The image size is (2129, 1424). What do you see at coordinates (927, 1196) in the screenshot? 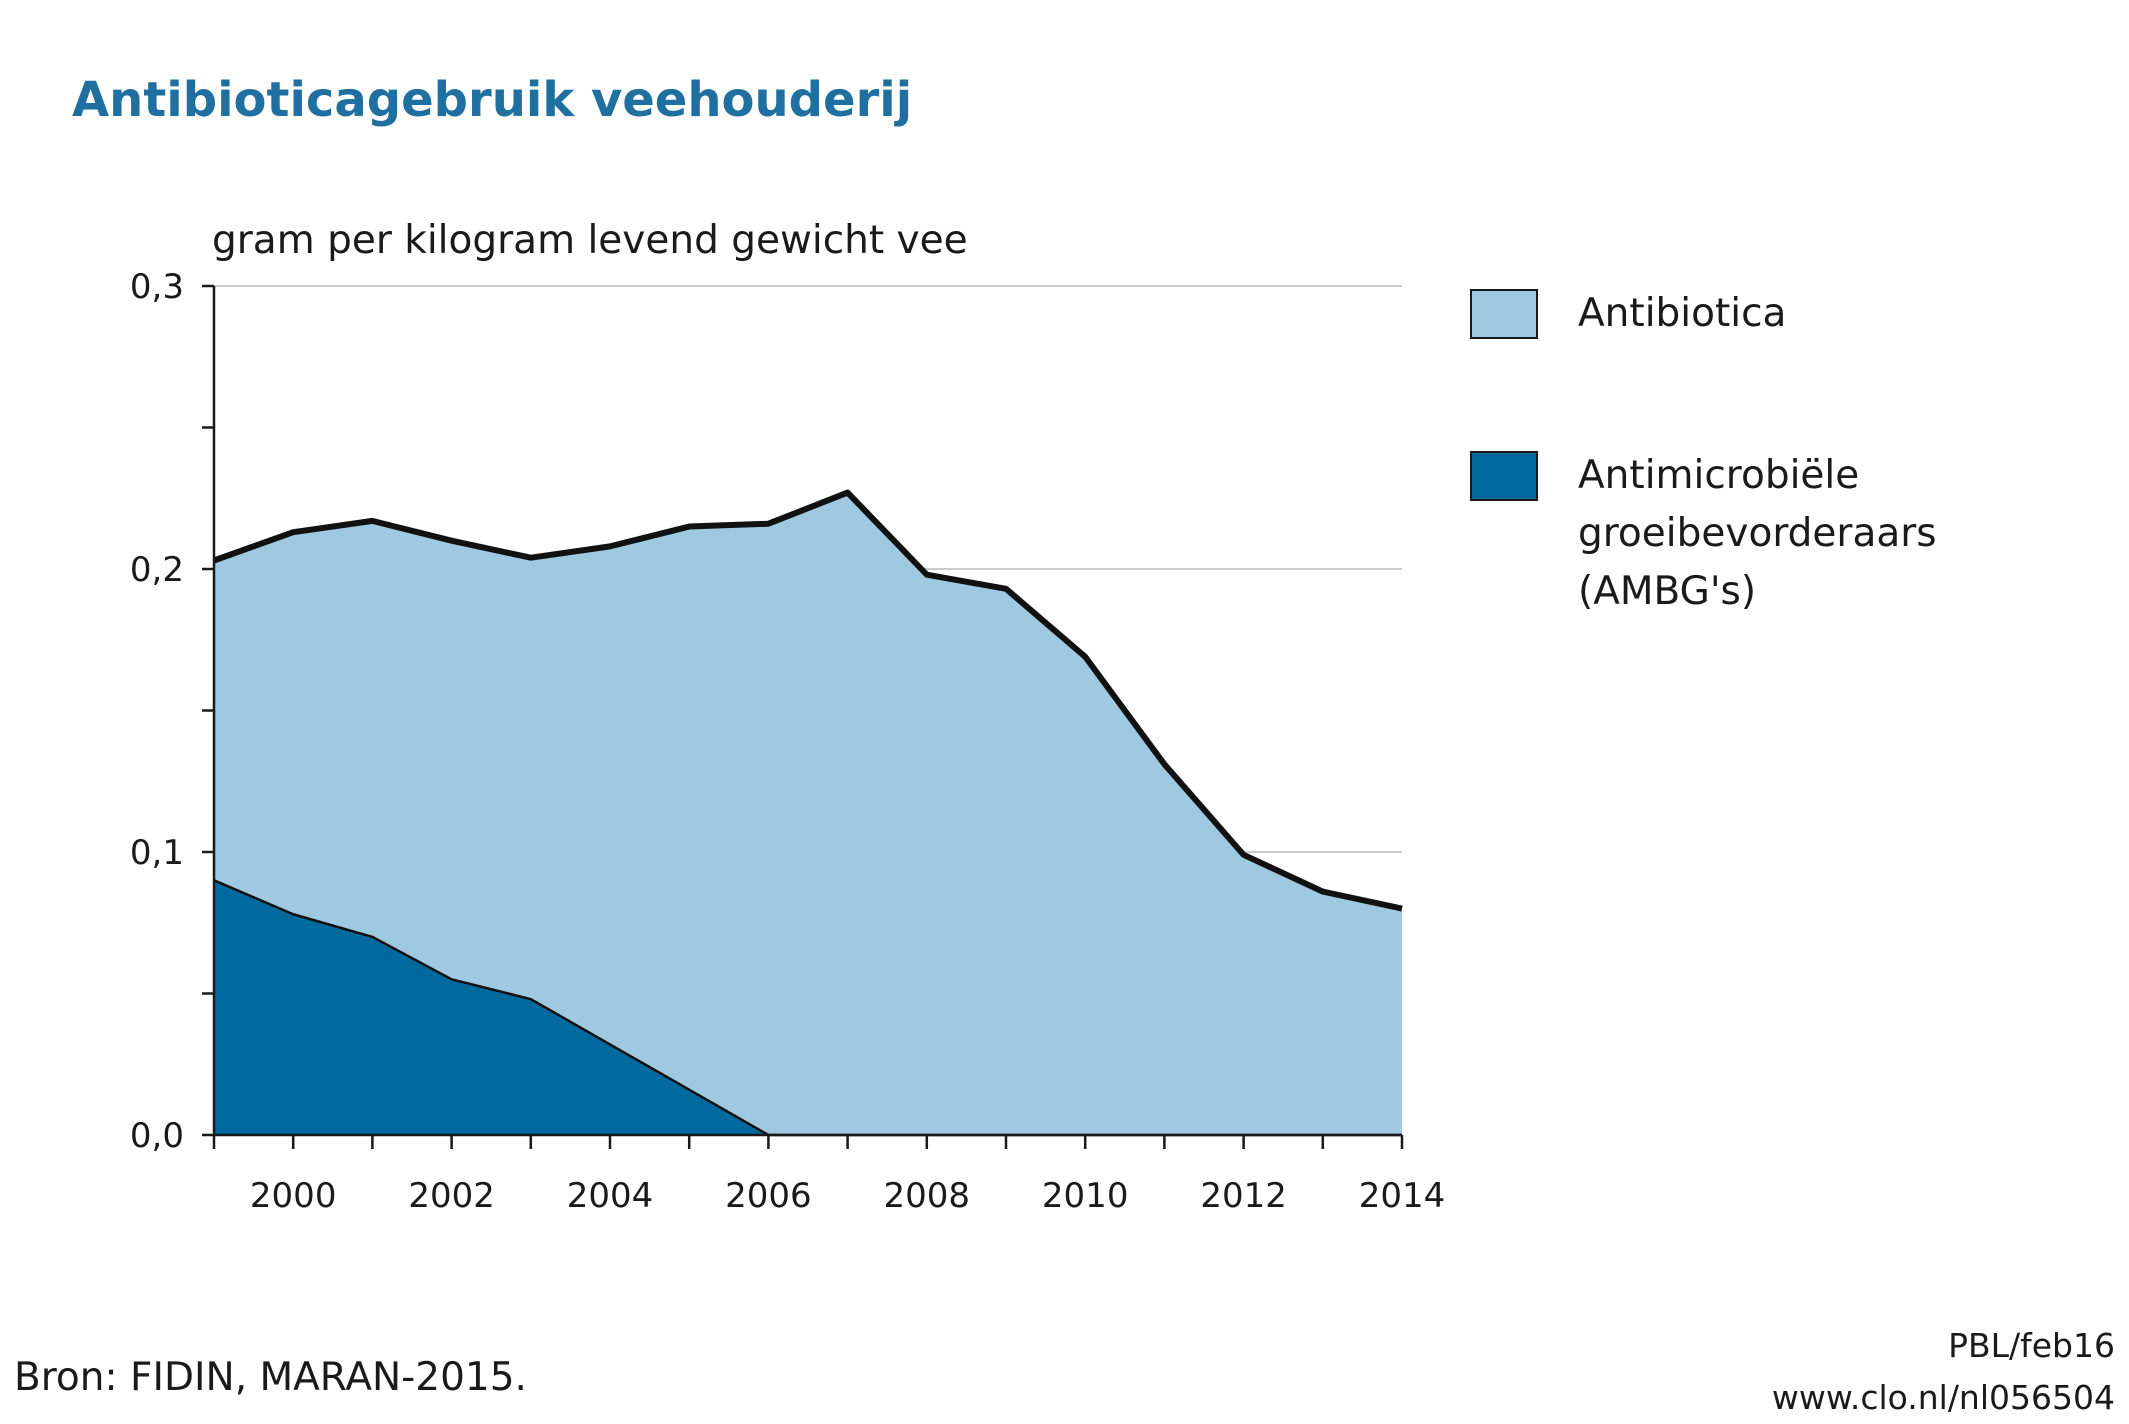
I see `x-tick-label: 2008` at bounding box center [927, 1196].